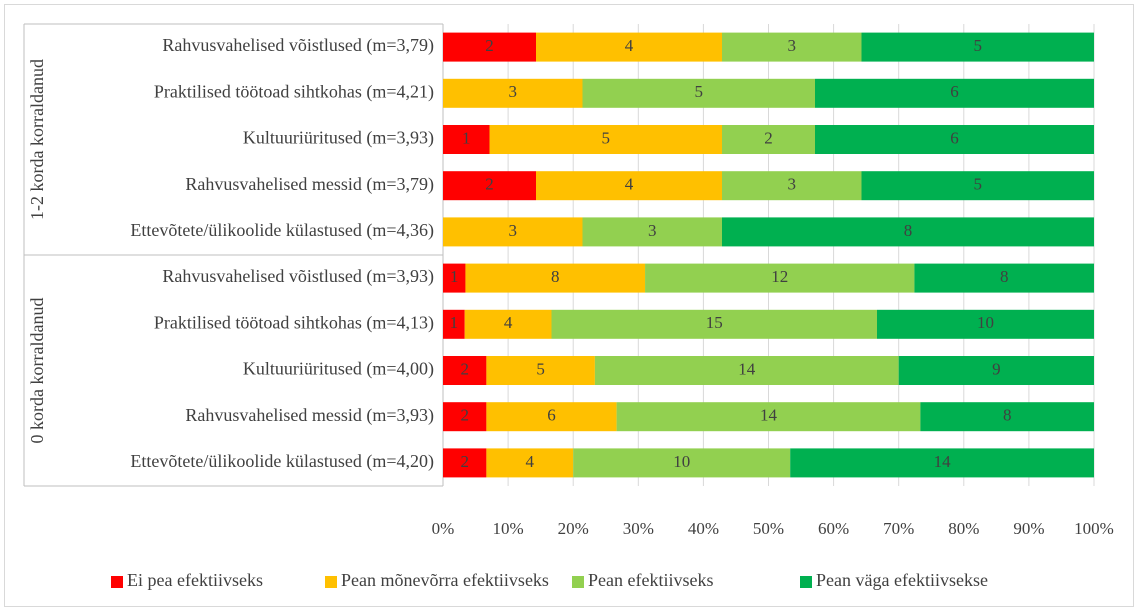 This screenshot has width=1138, height=613. What do you see at coordinates (338, 369) in the screenshot?
I see `category-label: Kultuuriüritused (m=4,00)` at bounding box center [338, 369].